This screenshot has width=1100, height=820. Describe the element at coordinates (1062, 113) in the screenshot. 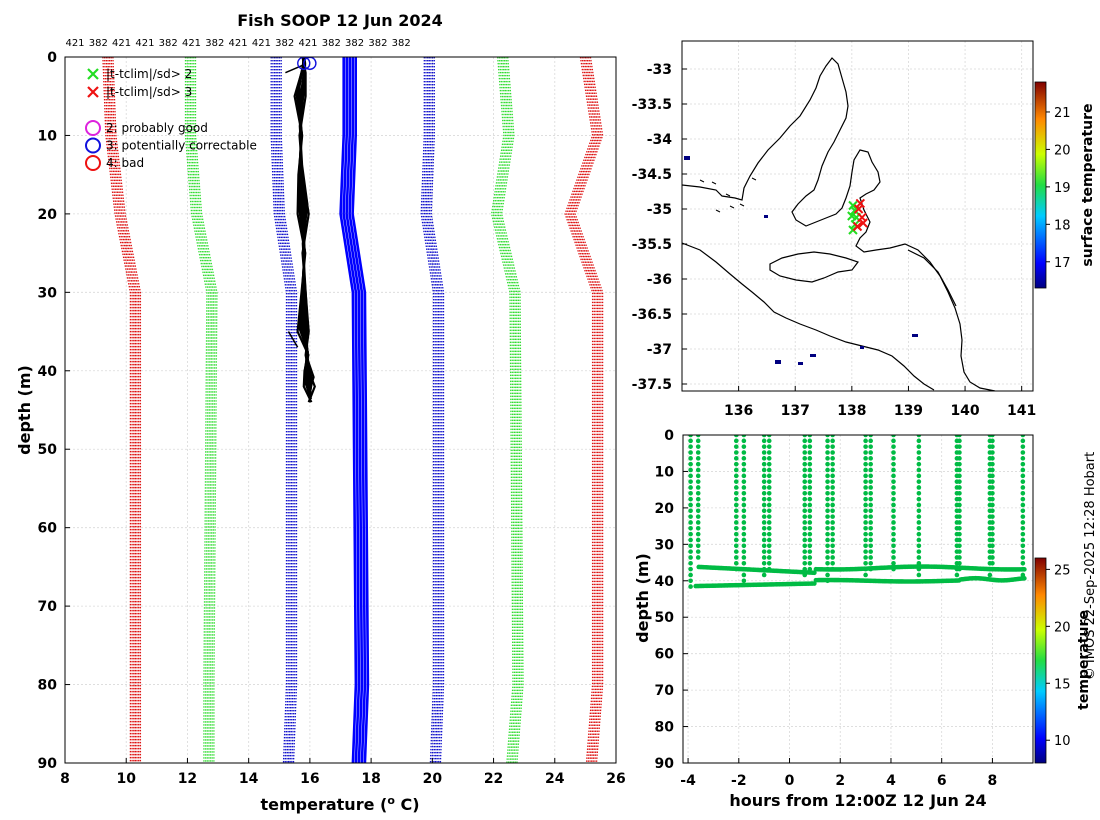

I see `colorbar-tick-label: 21` at that location.